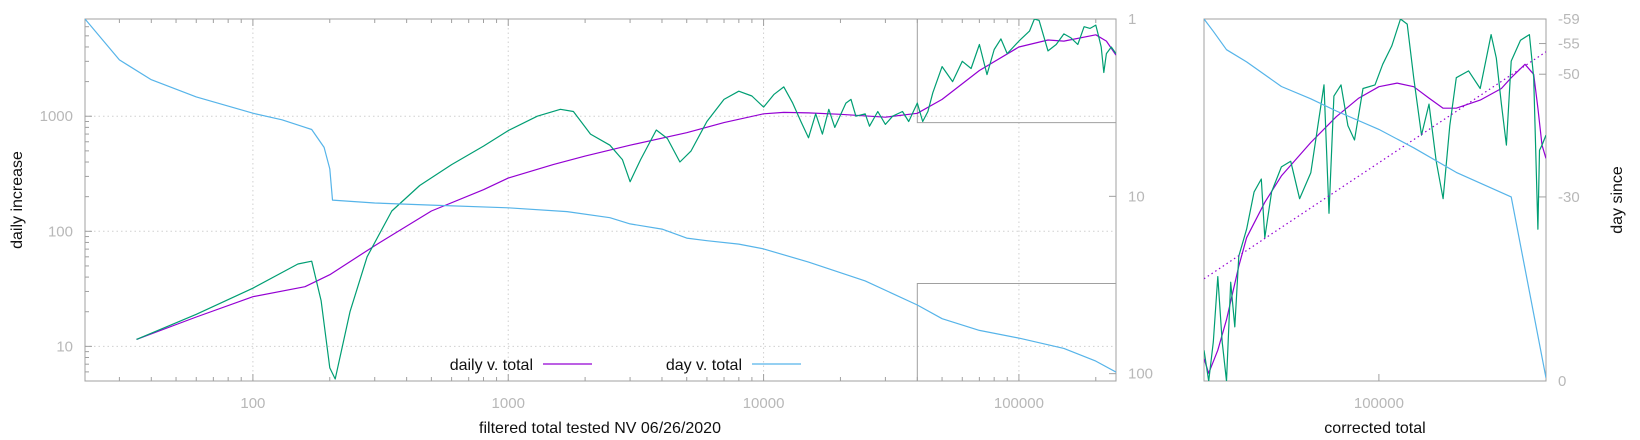 This screenshot has height=440, width=1640. I want to click on y-tick-label: 10, so click(64, 346).